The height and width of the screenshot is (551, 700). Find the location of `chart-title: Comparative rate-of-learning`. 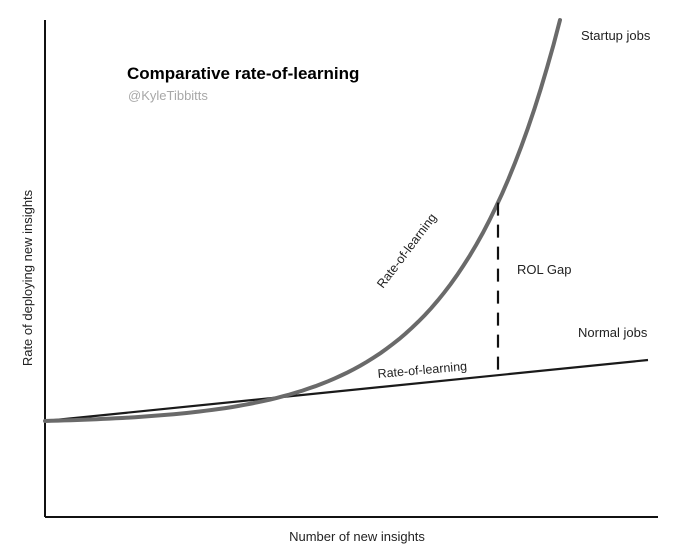

chart-title: Comparative rate-of-learning is located at coordinates (243, 73).